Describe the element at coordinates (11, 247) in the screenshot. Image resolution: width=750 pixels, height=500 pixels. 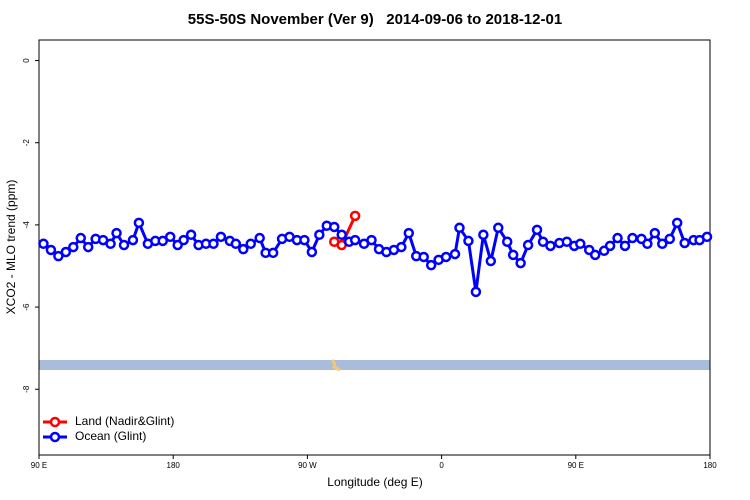
I see `y-axis-label: XCO2 - MLO trend (ppm)` at that location.